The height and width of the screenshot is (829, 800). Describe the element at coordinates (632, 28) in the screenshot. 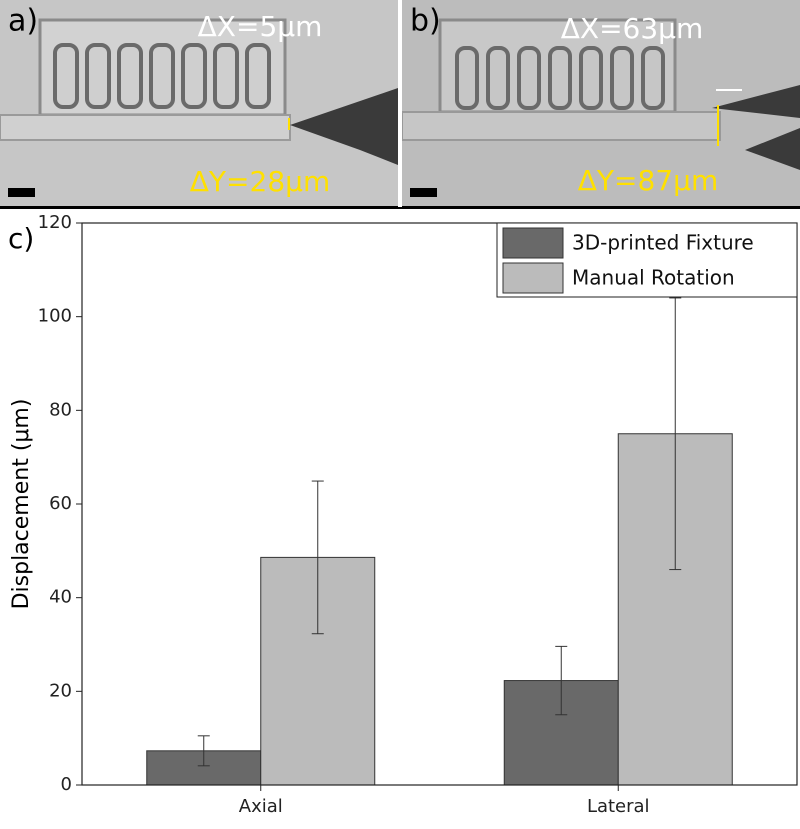

I see `annotation: ΔX=63μm` at that location.